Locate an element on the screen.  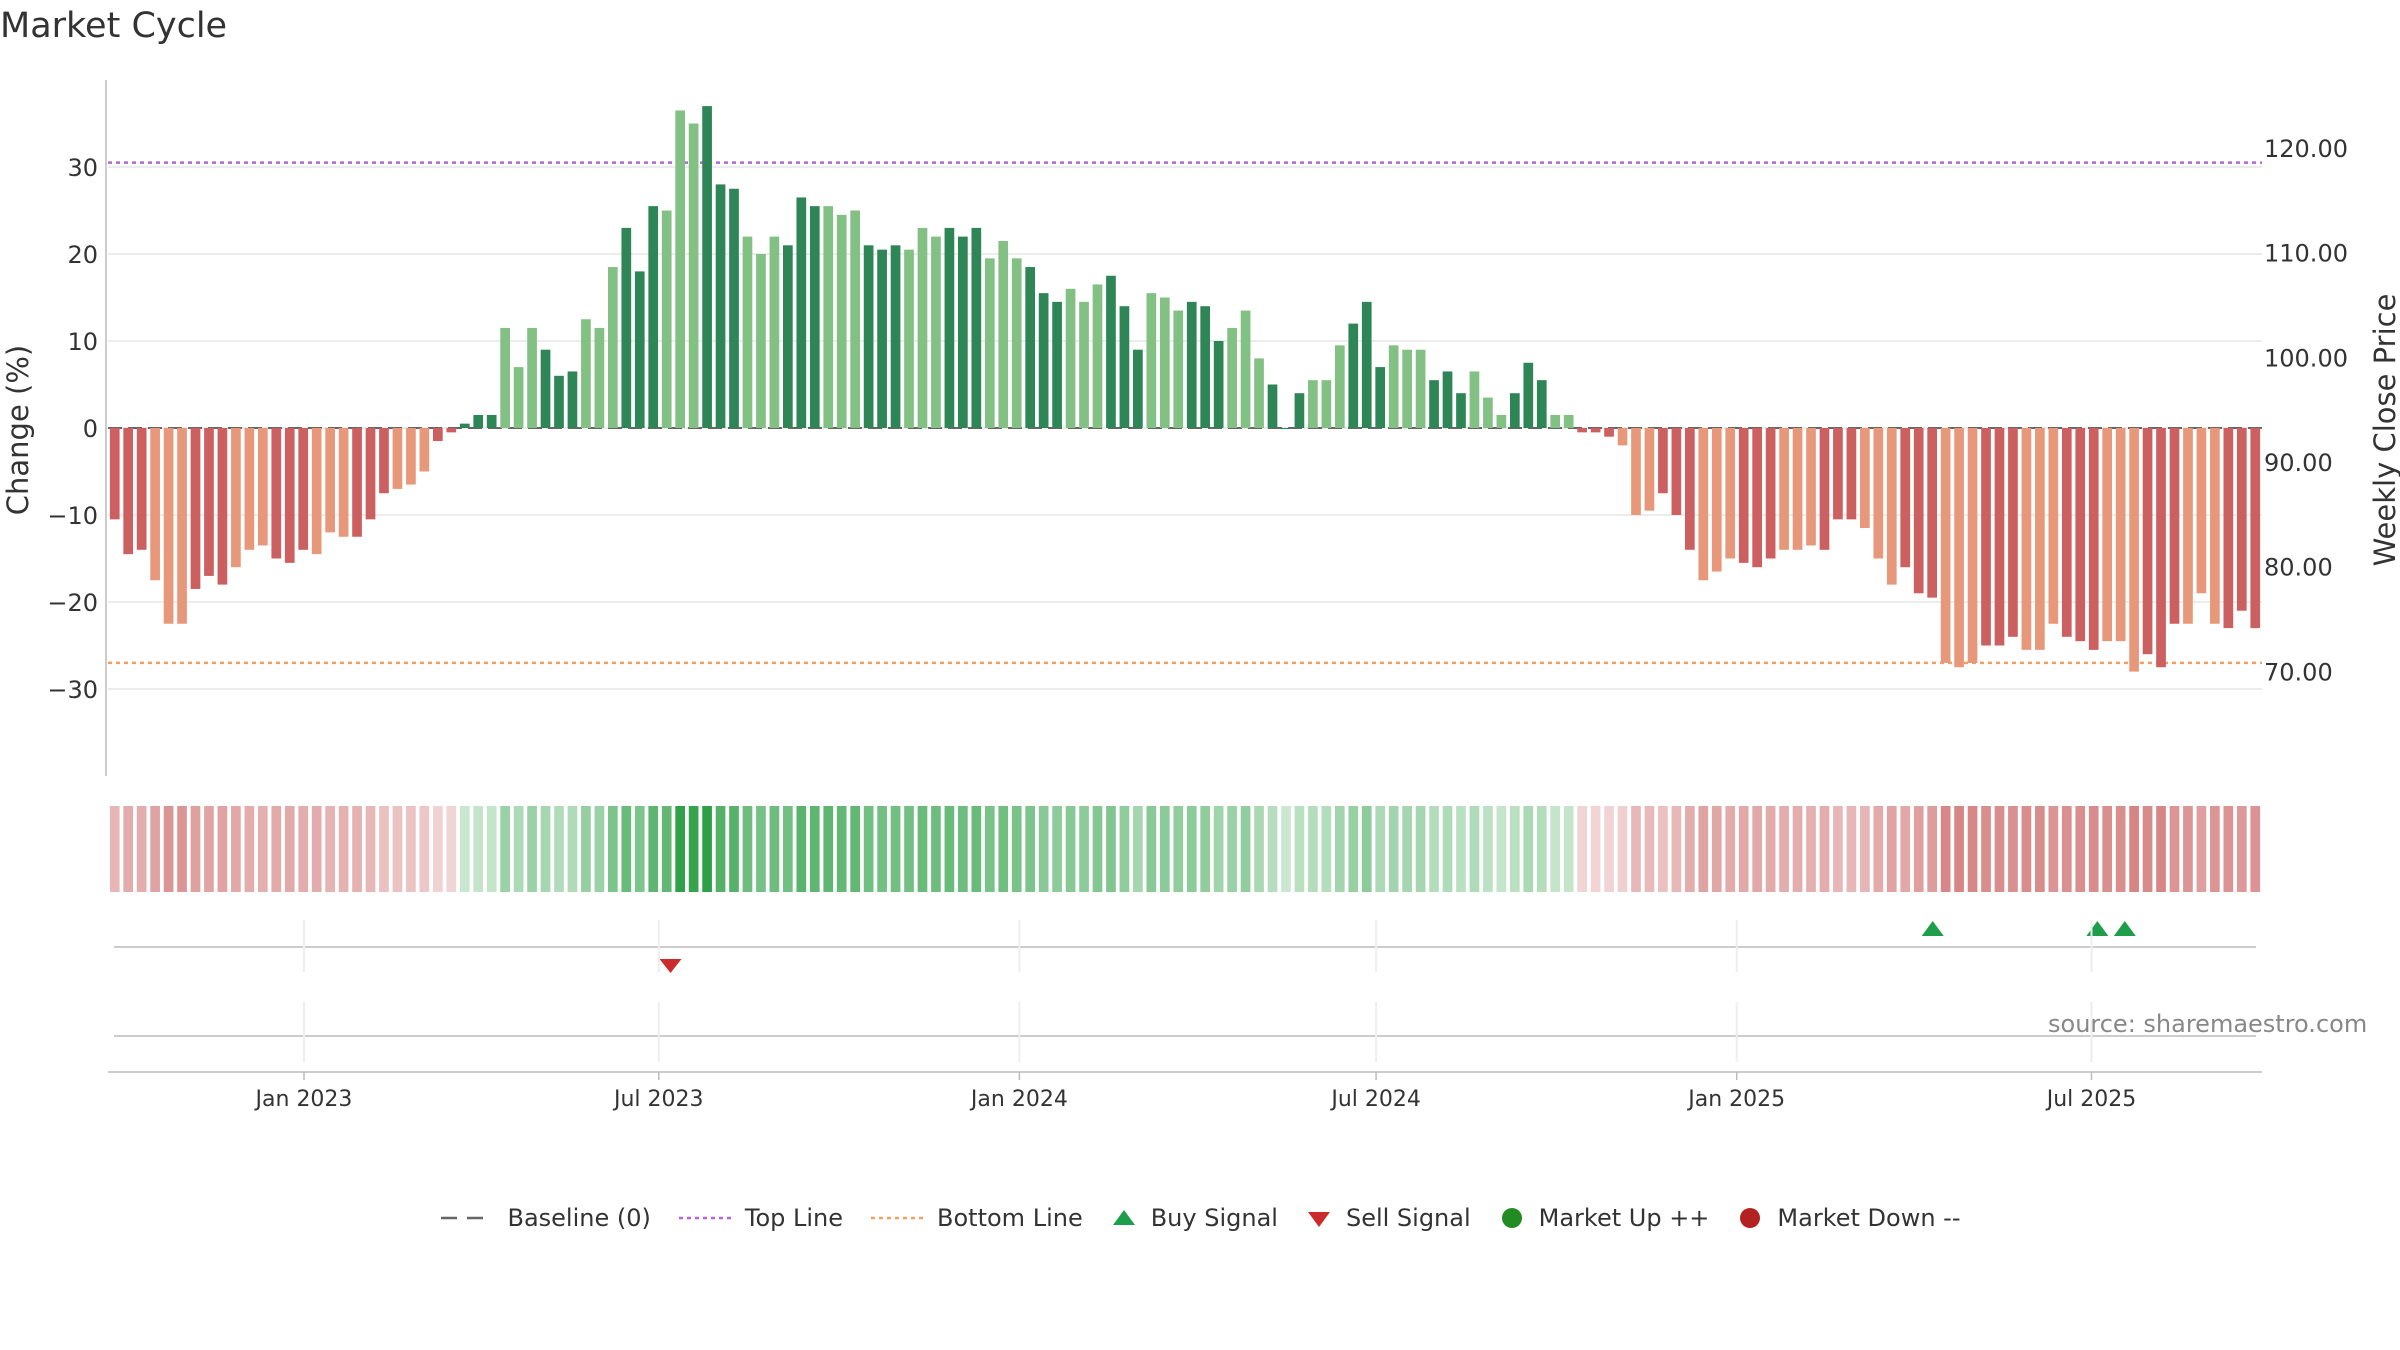
y-tick-label: −20 is located at coordinates (72, 603).